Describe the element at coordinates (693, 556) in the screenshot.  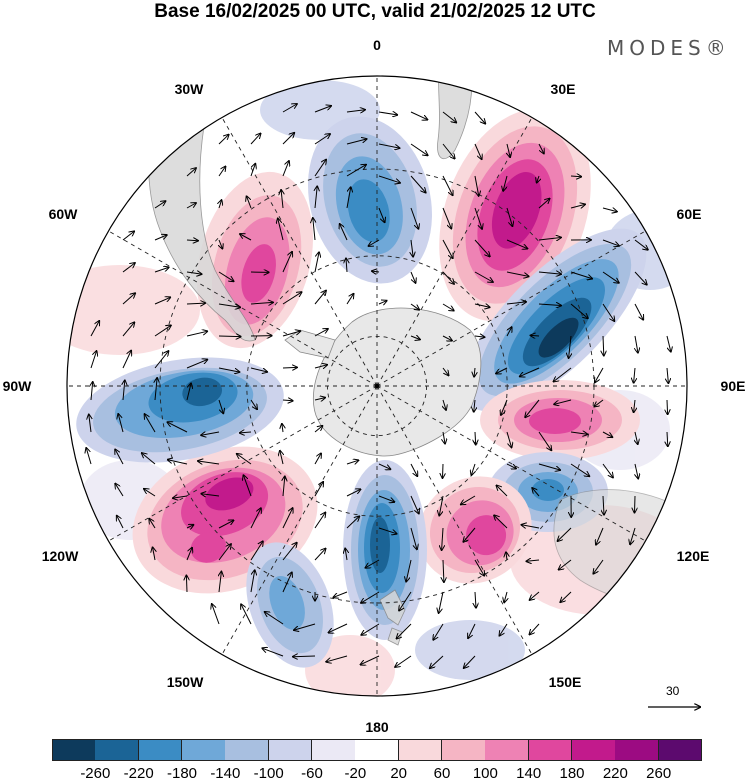
I see `lon-label-120e: 120E` at that location.